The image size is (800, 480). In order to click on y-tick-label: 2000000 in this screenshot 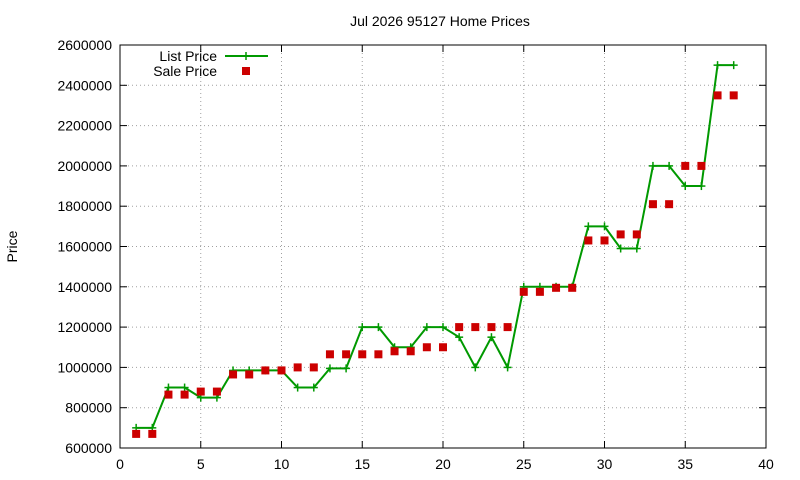, I will do `click(84, 166)`.